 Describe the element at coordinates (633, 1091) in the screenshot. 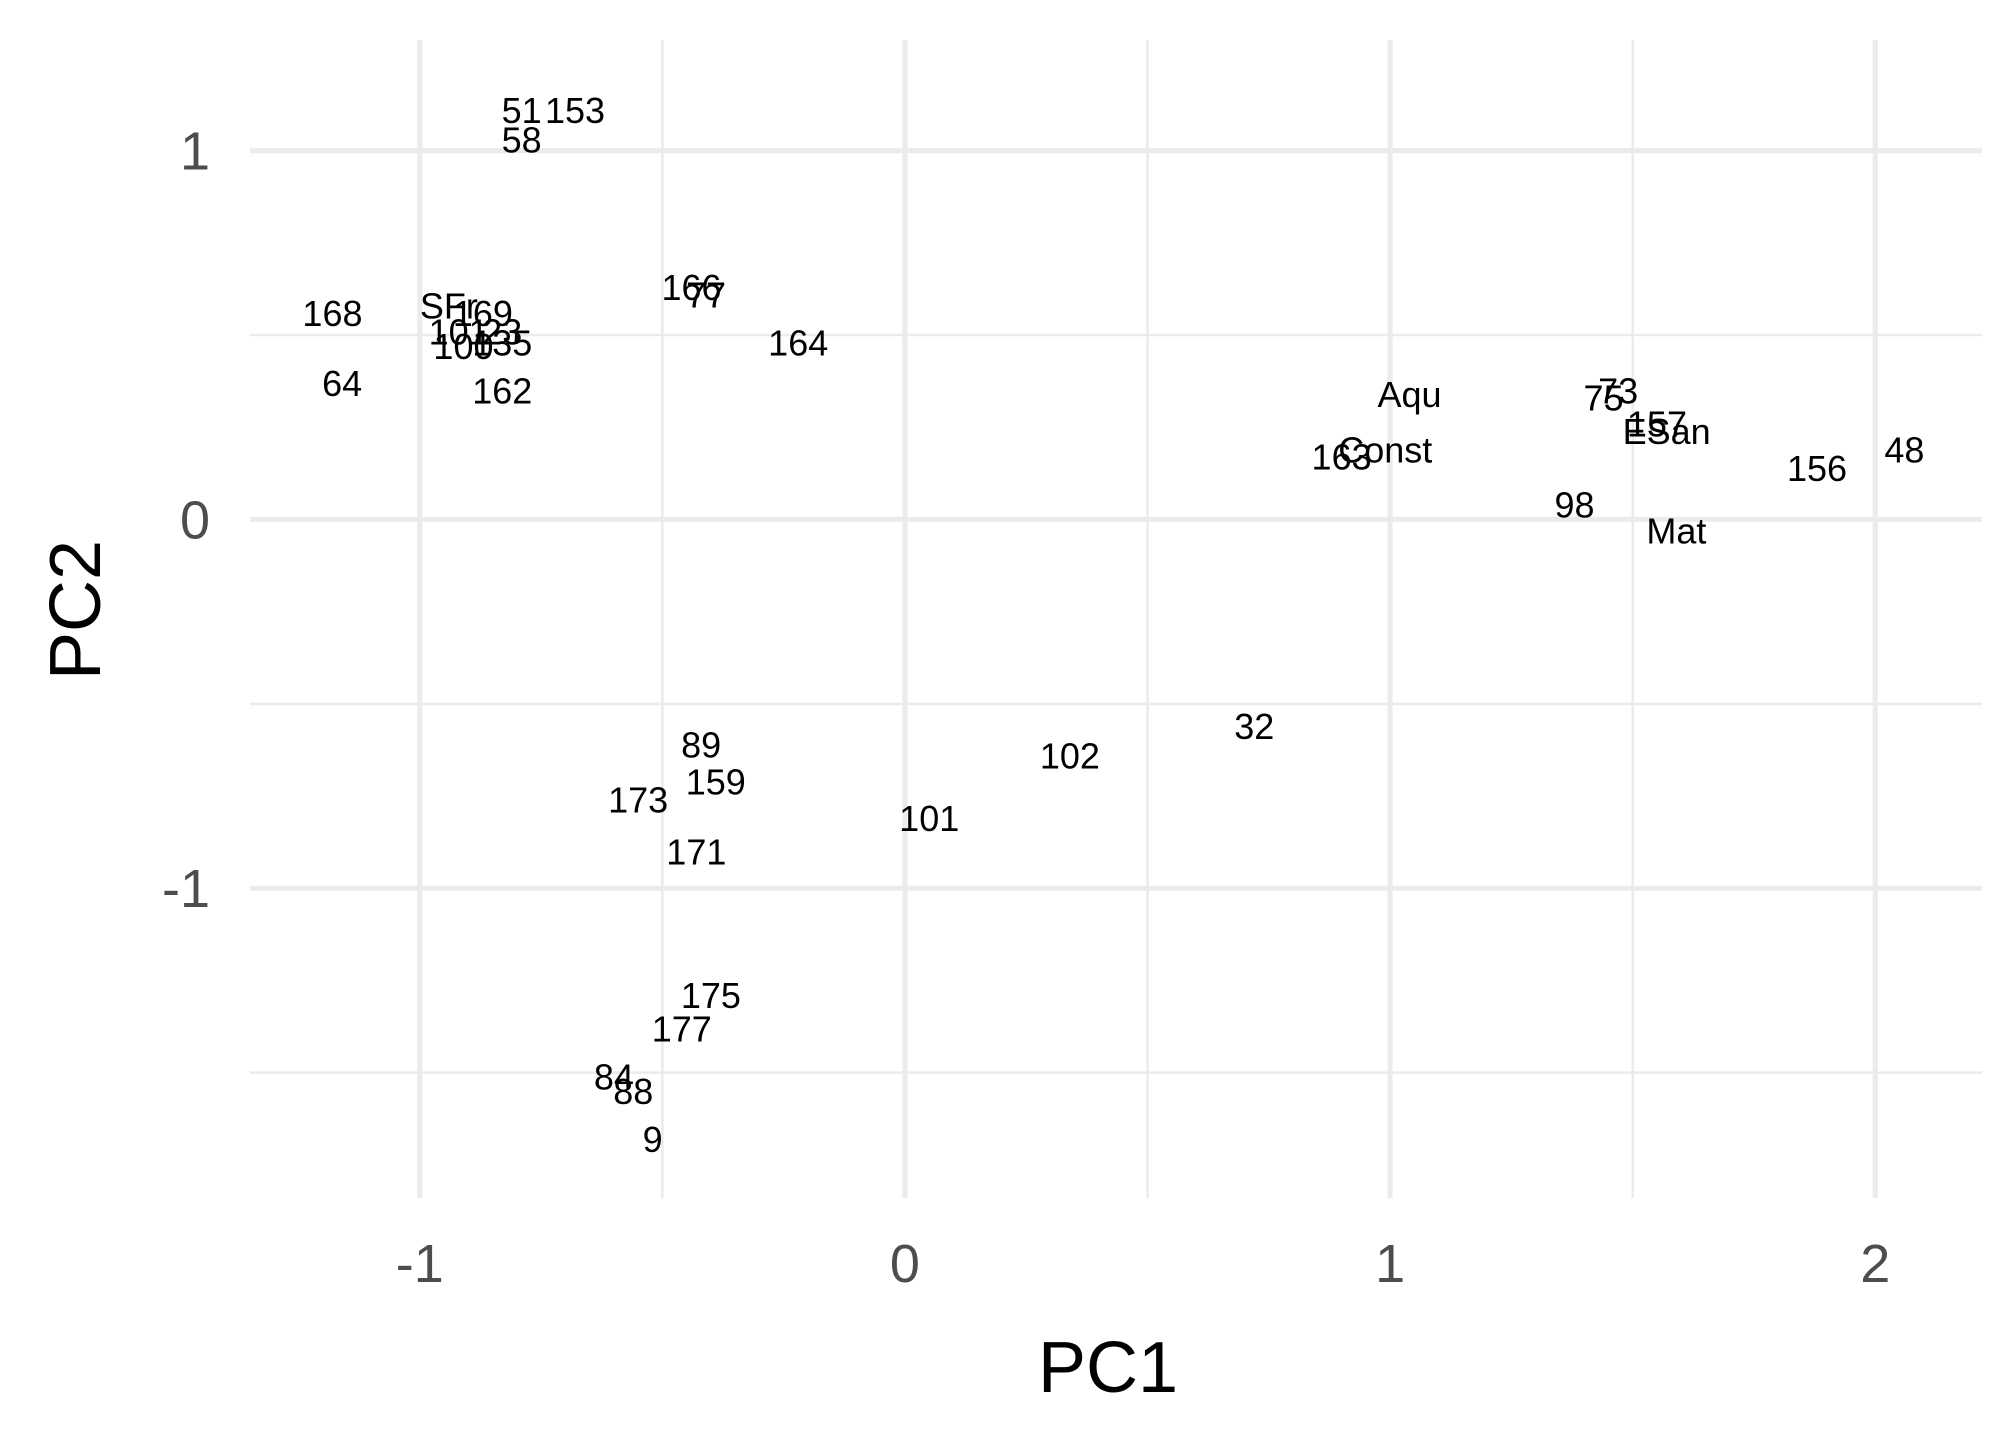

I see `point-label: 88` at that location.